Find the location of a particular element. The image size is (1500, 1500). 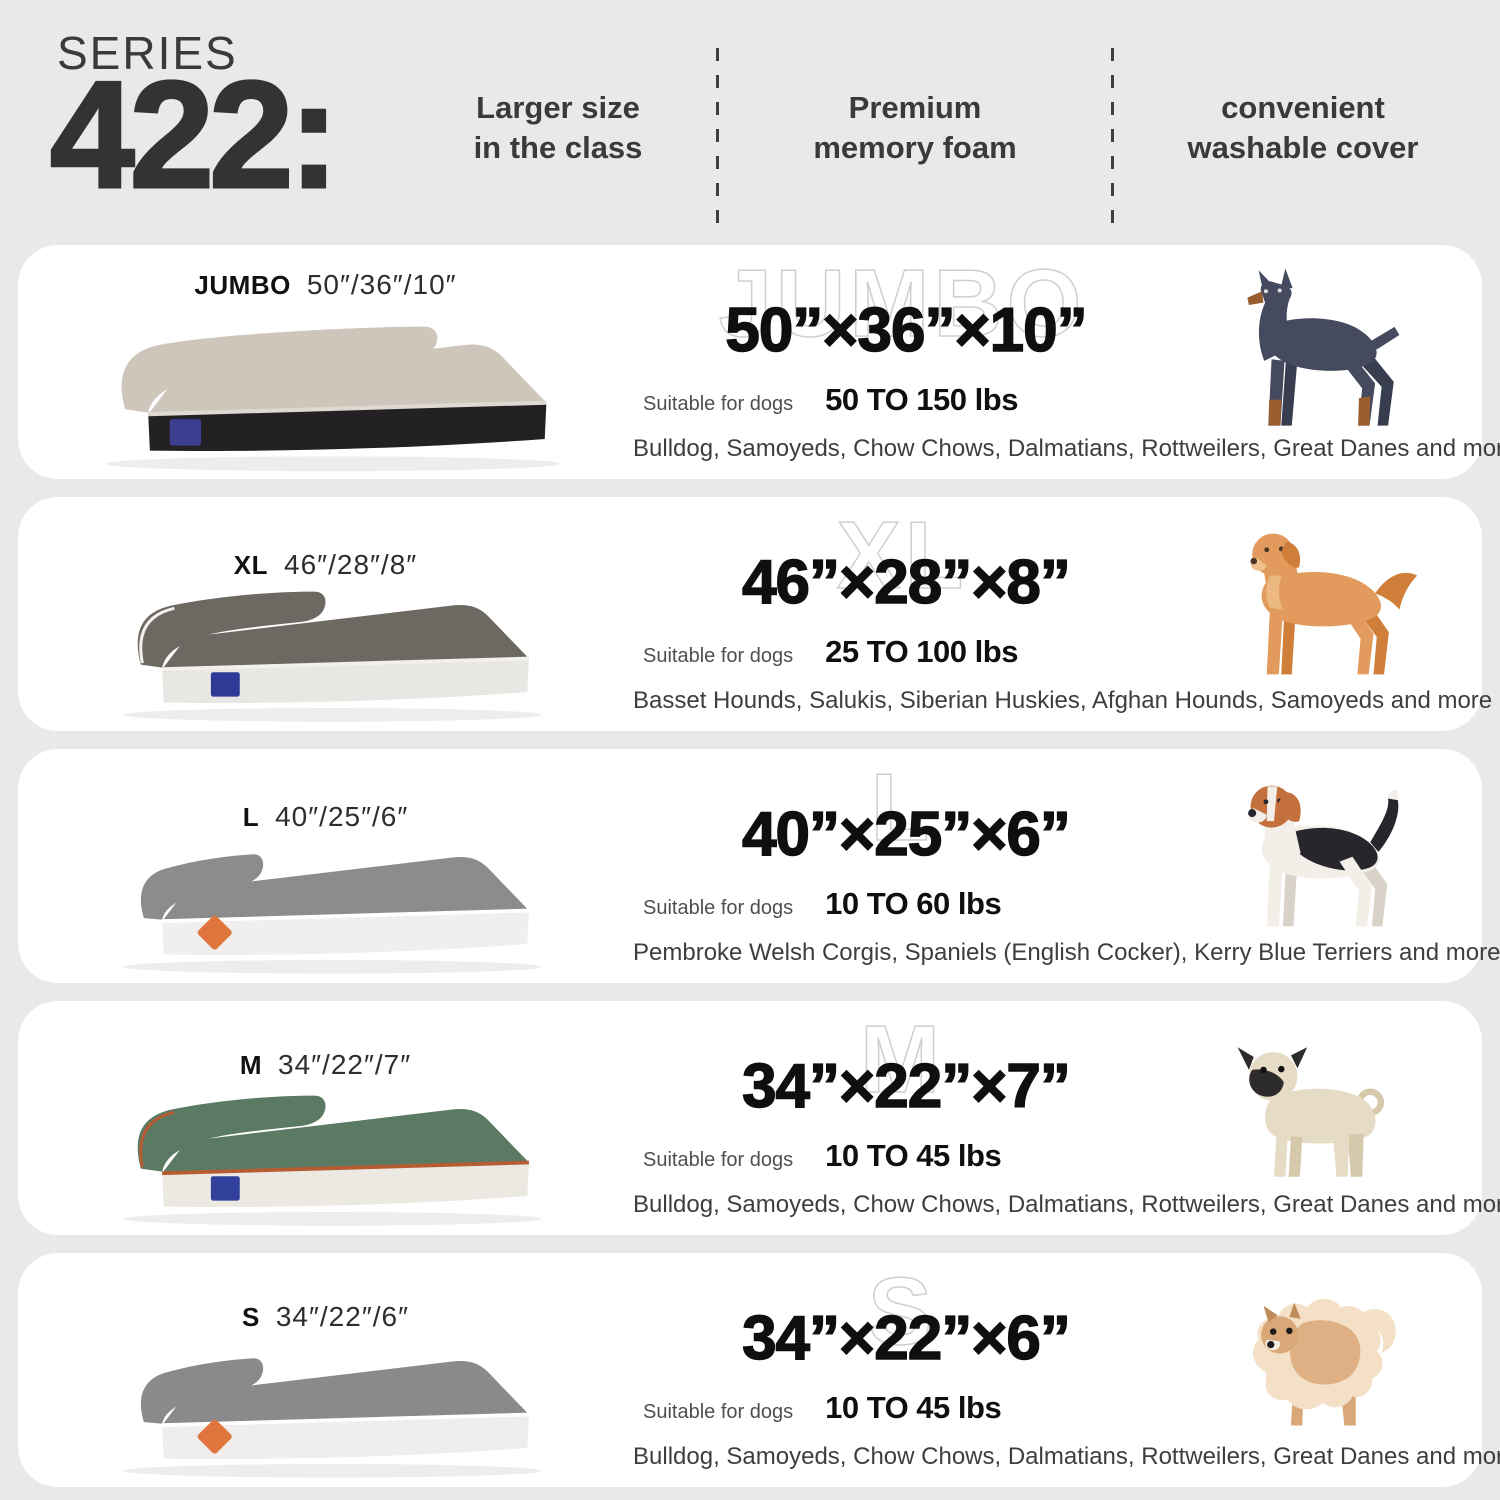

feature-line: in the class is located at coordinates (558, 147).